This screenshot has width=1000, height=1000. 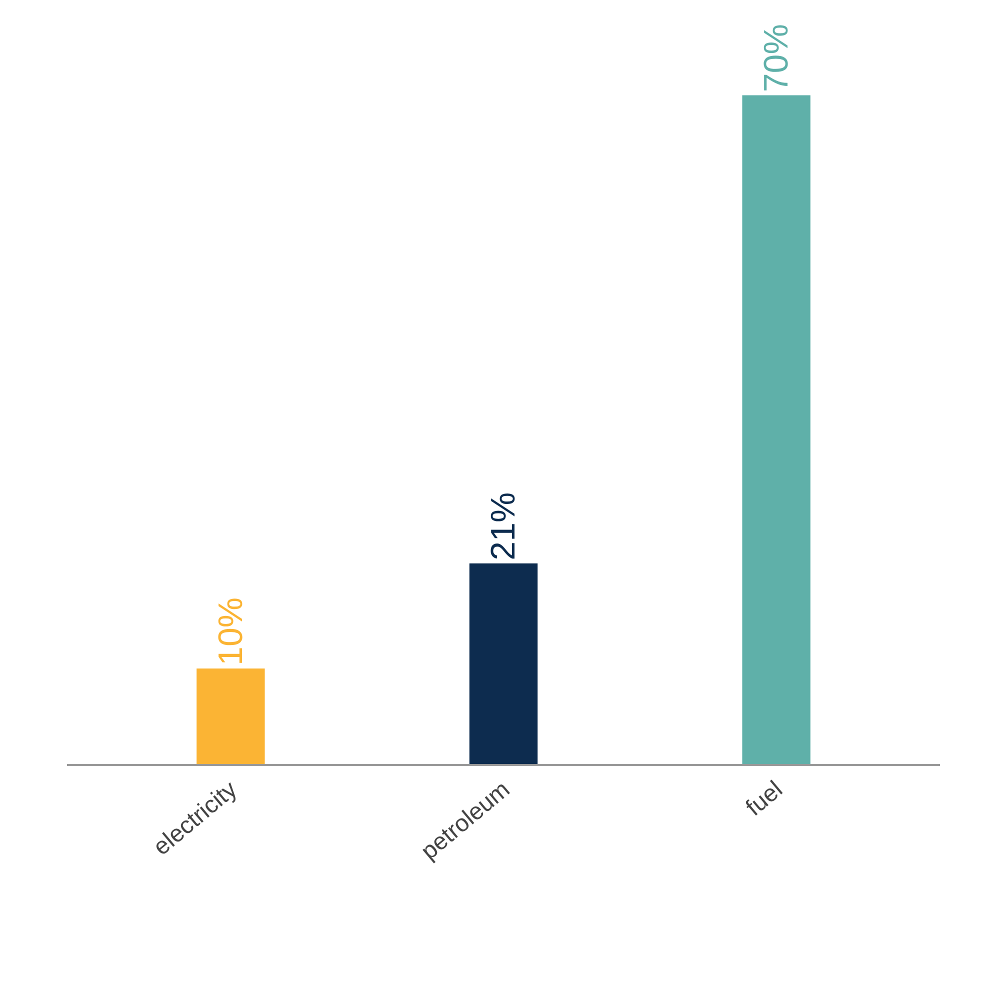 What do you see at coordinates (764, 799) in the screenshot?
I see `x-tick-label: fuel` at bounding box center [764, 799].